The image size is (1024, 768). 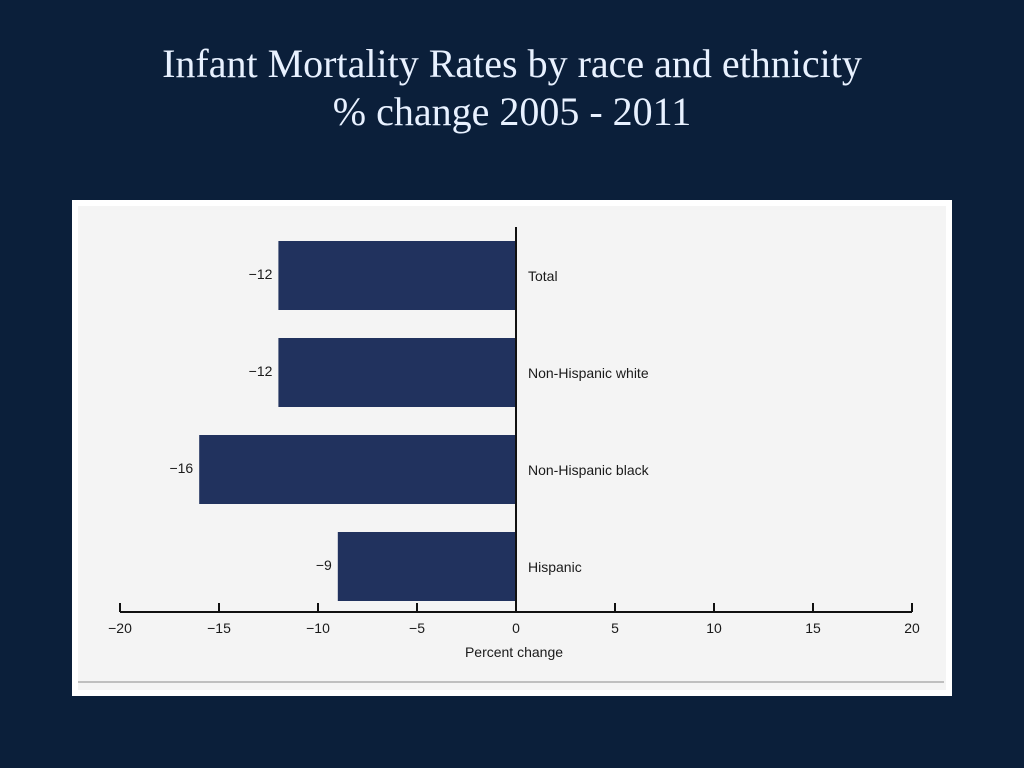 What do you see at coordinates (813, 628) in the screenshot?
I see `x-tick-label-7: 15` at bounding box center [813, 628].